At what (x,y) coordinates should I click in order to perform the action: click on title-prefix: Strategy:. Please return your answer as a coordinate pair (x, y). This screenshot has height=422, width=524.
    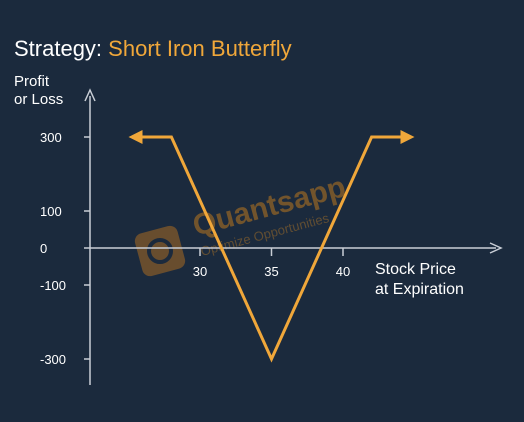
    Looking at the image, I should click on (58, 48).